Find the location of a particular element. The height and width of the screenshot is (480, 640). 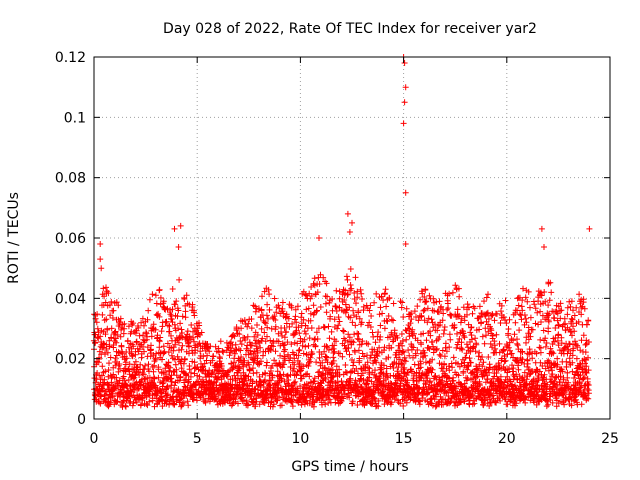

y-tick-label: 0.1 is located at coordinates (75, 118).